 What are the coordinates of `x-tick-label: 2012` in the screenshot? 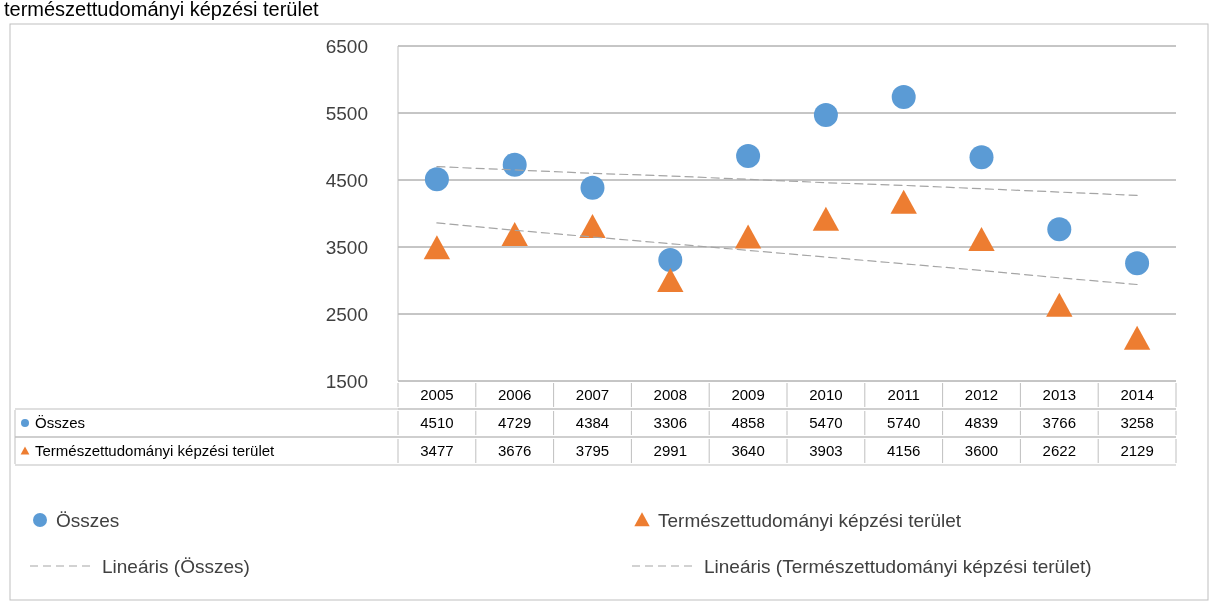 It's located at (981, 395).